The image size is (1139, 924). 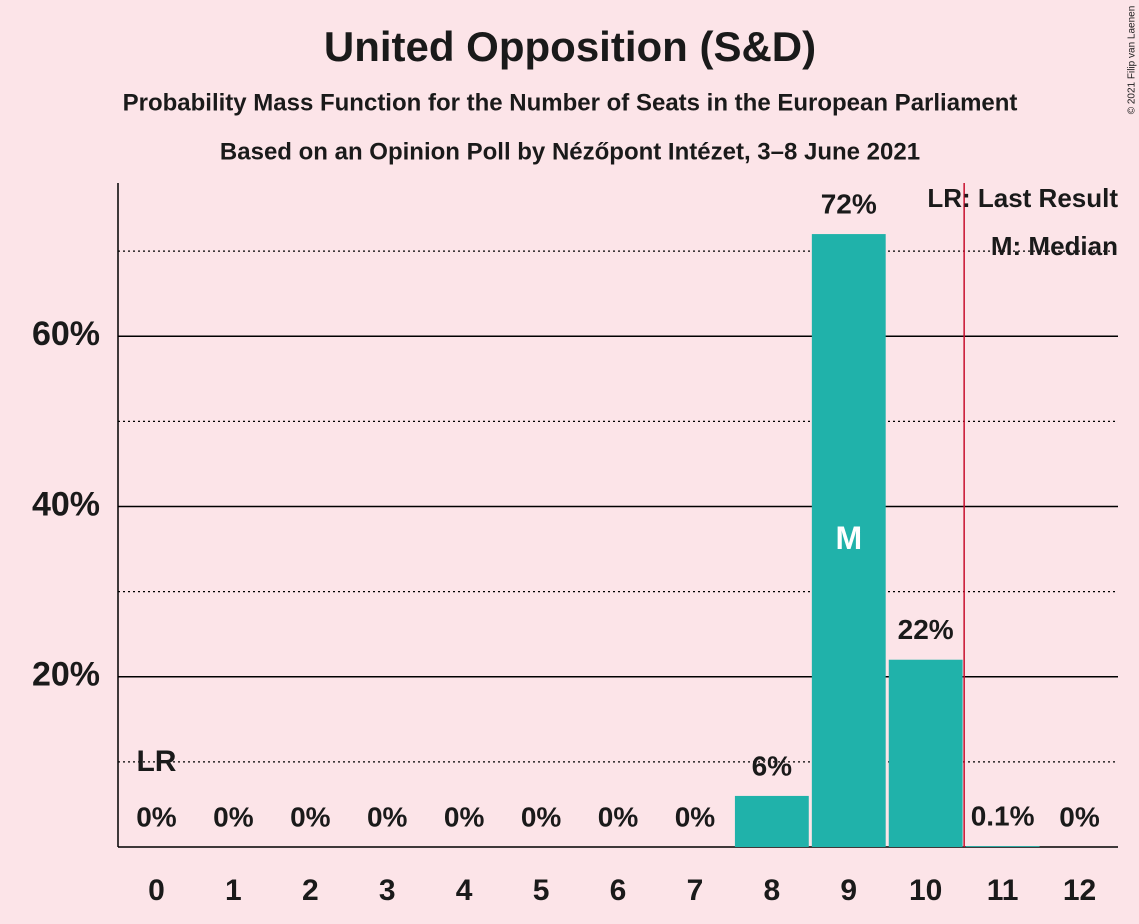 What do you see at coordinates (1022, 198) in the screenshot?
I see `legend-entry: LR: Last Result` at bounding box center [1022, 198].